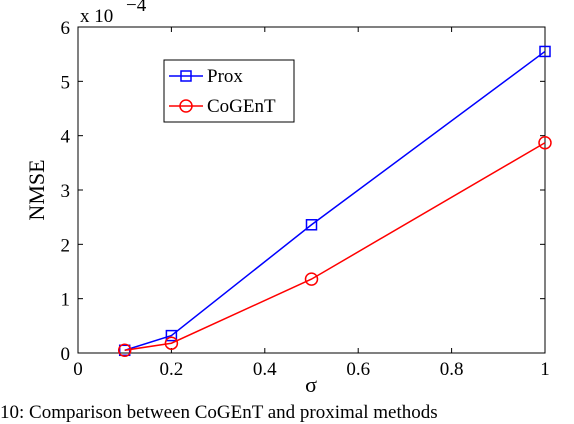 Image resolution: width=574 pixels, height=424 pixels. What do you see at coordinates (136, 8) in the screenshot?
I see `y-multiplier-exponent: −4` at bounding box center [136, 8].